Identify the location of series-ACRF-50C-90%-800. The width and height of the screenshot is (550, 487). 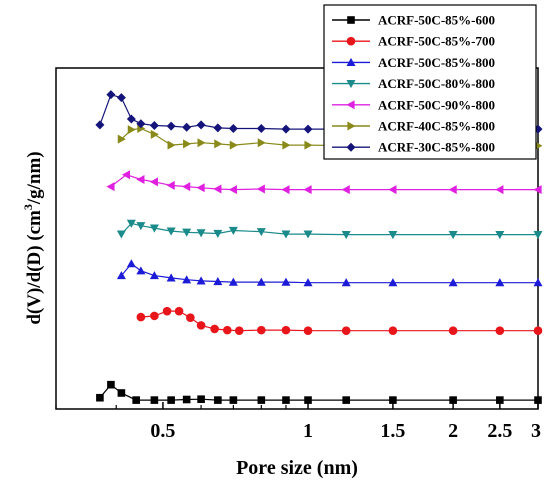
(324, 182).